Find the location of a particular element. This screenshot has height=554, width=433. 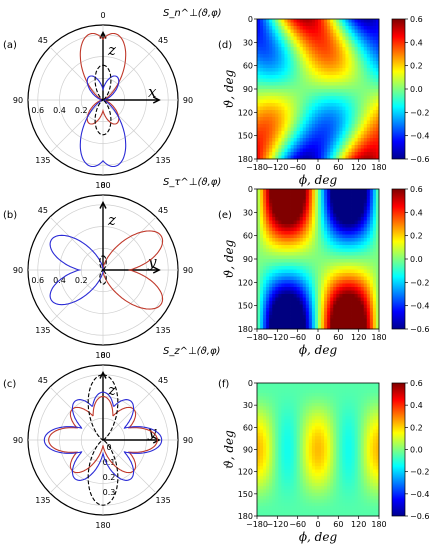

panel-label-d: (d) is located at coordinates (225, 45).